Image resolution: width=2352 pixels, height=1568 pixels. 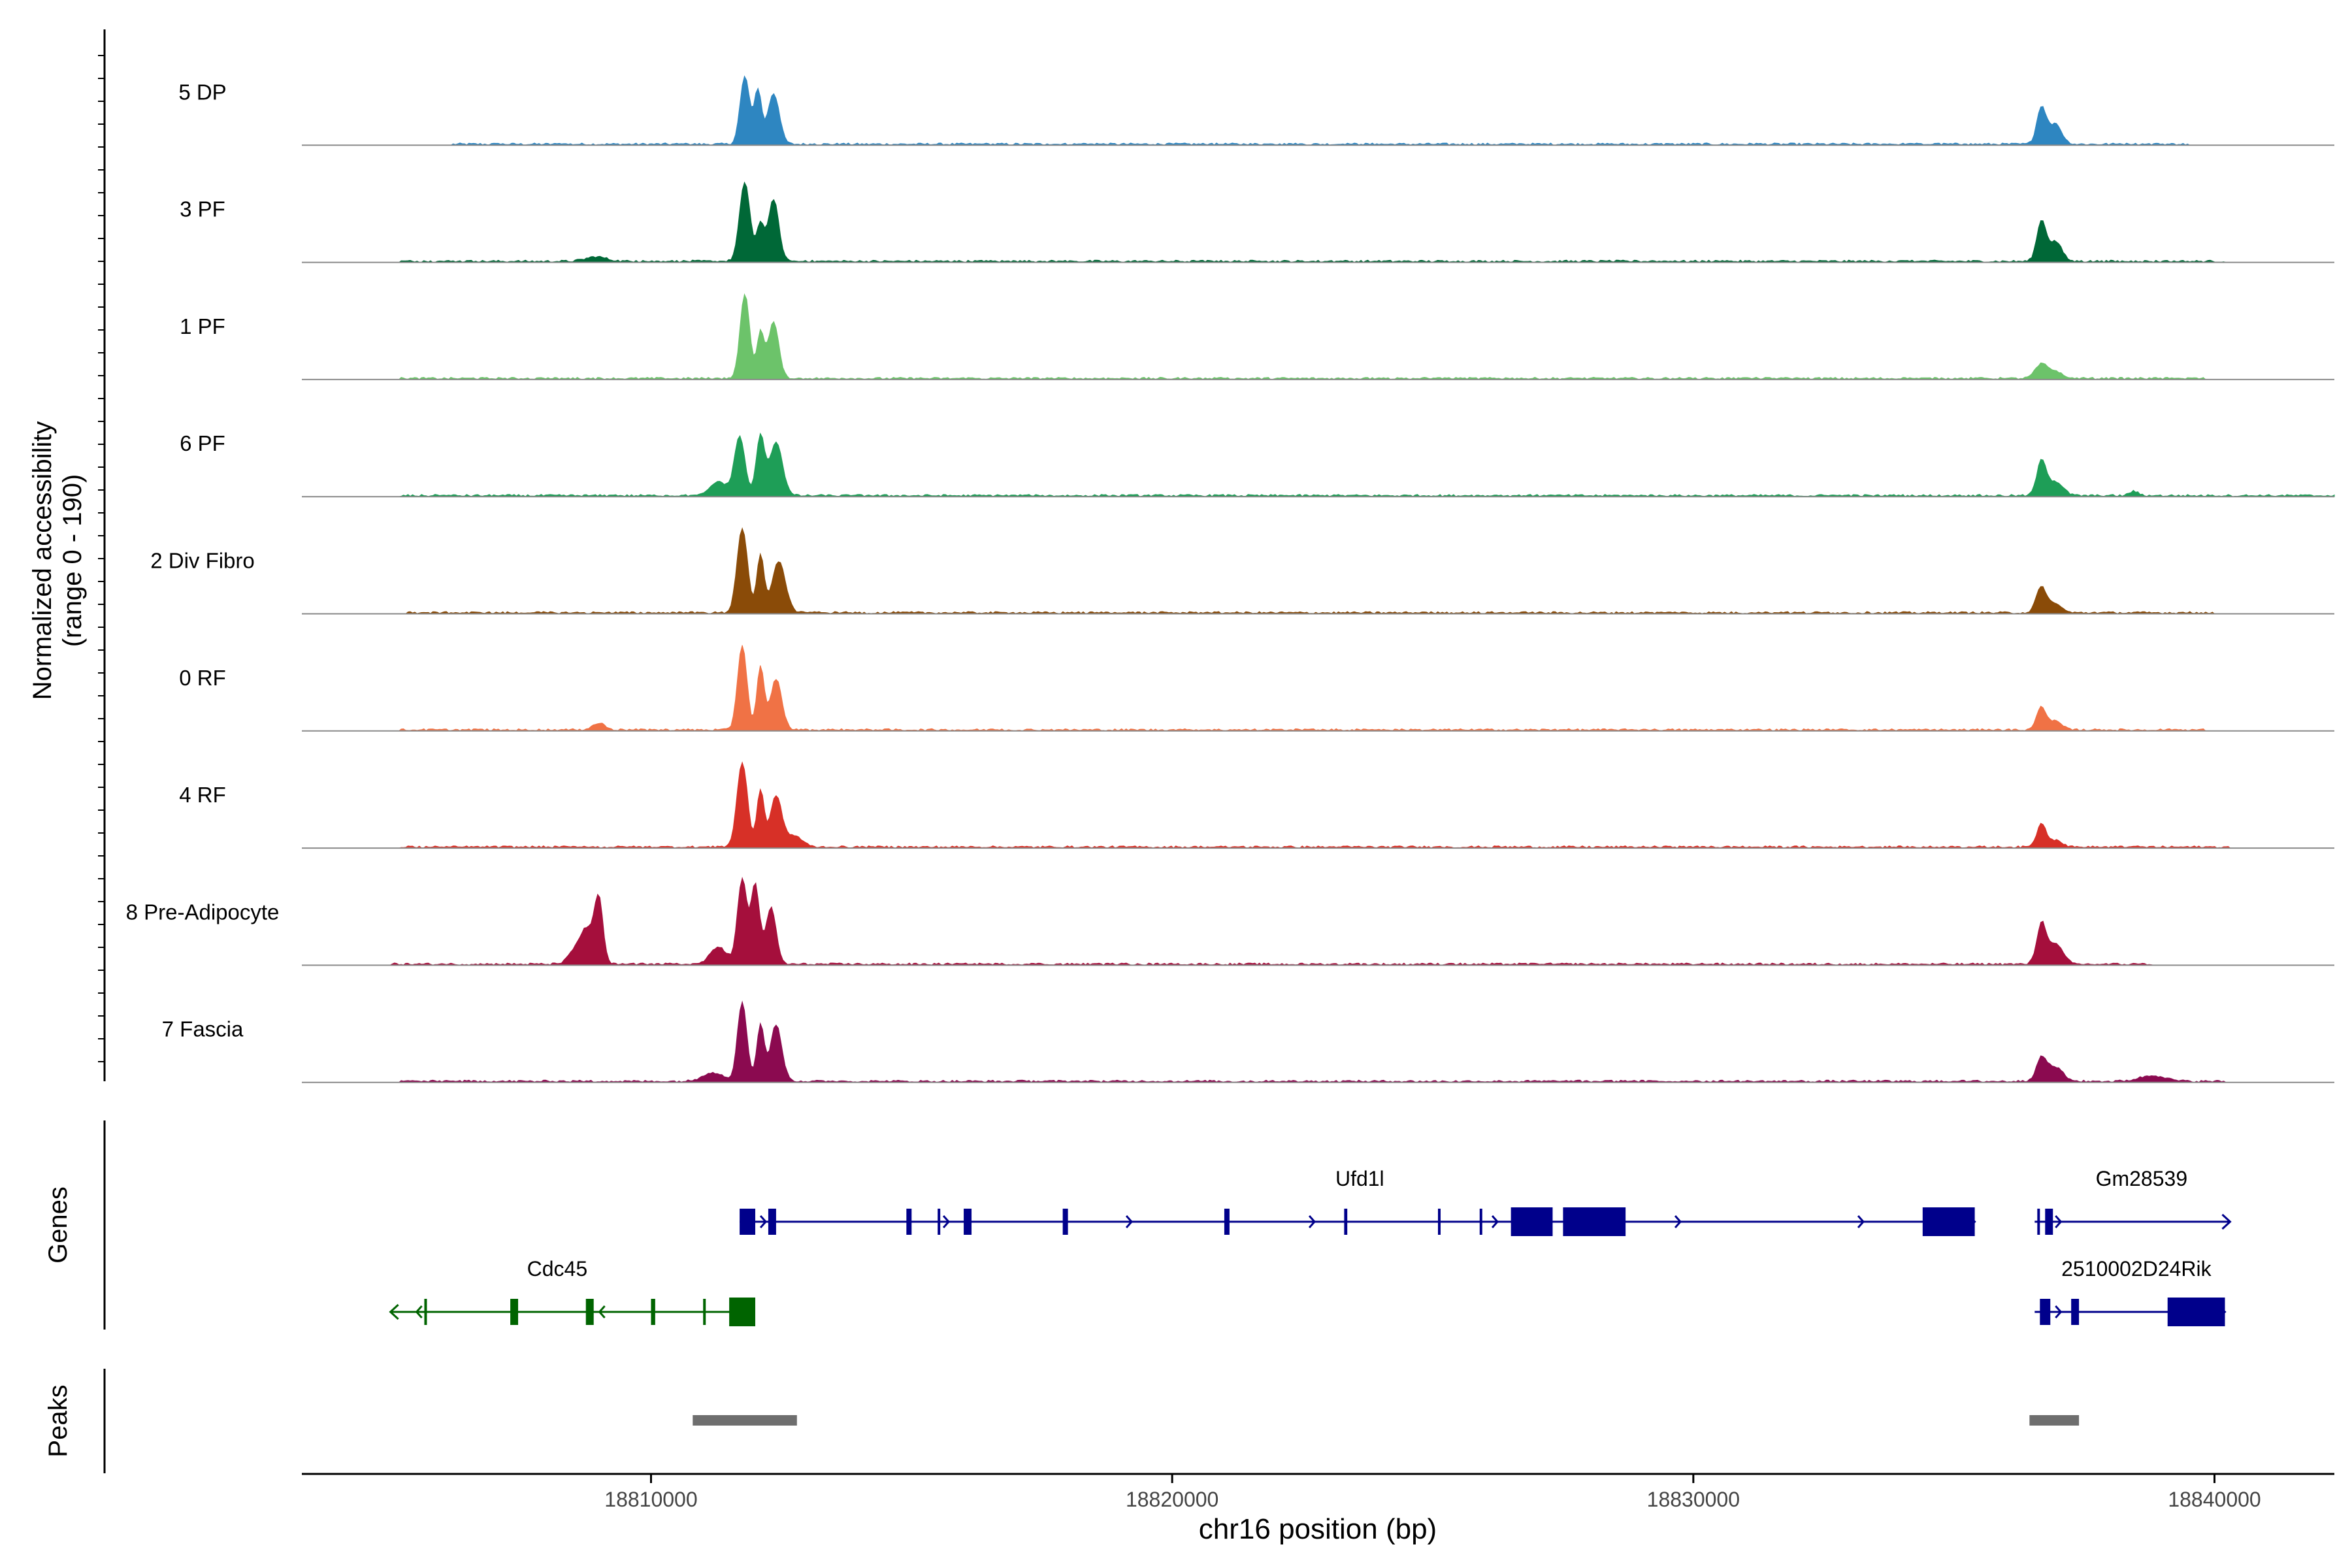 What do you see at coordinates (202, 678) in the screenshot?
I see `track-label: 0 RF` at bounding box center [202, 678].